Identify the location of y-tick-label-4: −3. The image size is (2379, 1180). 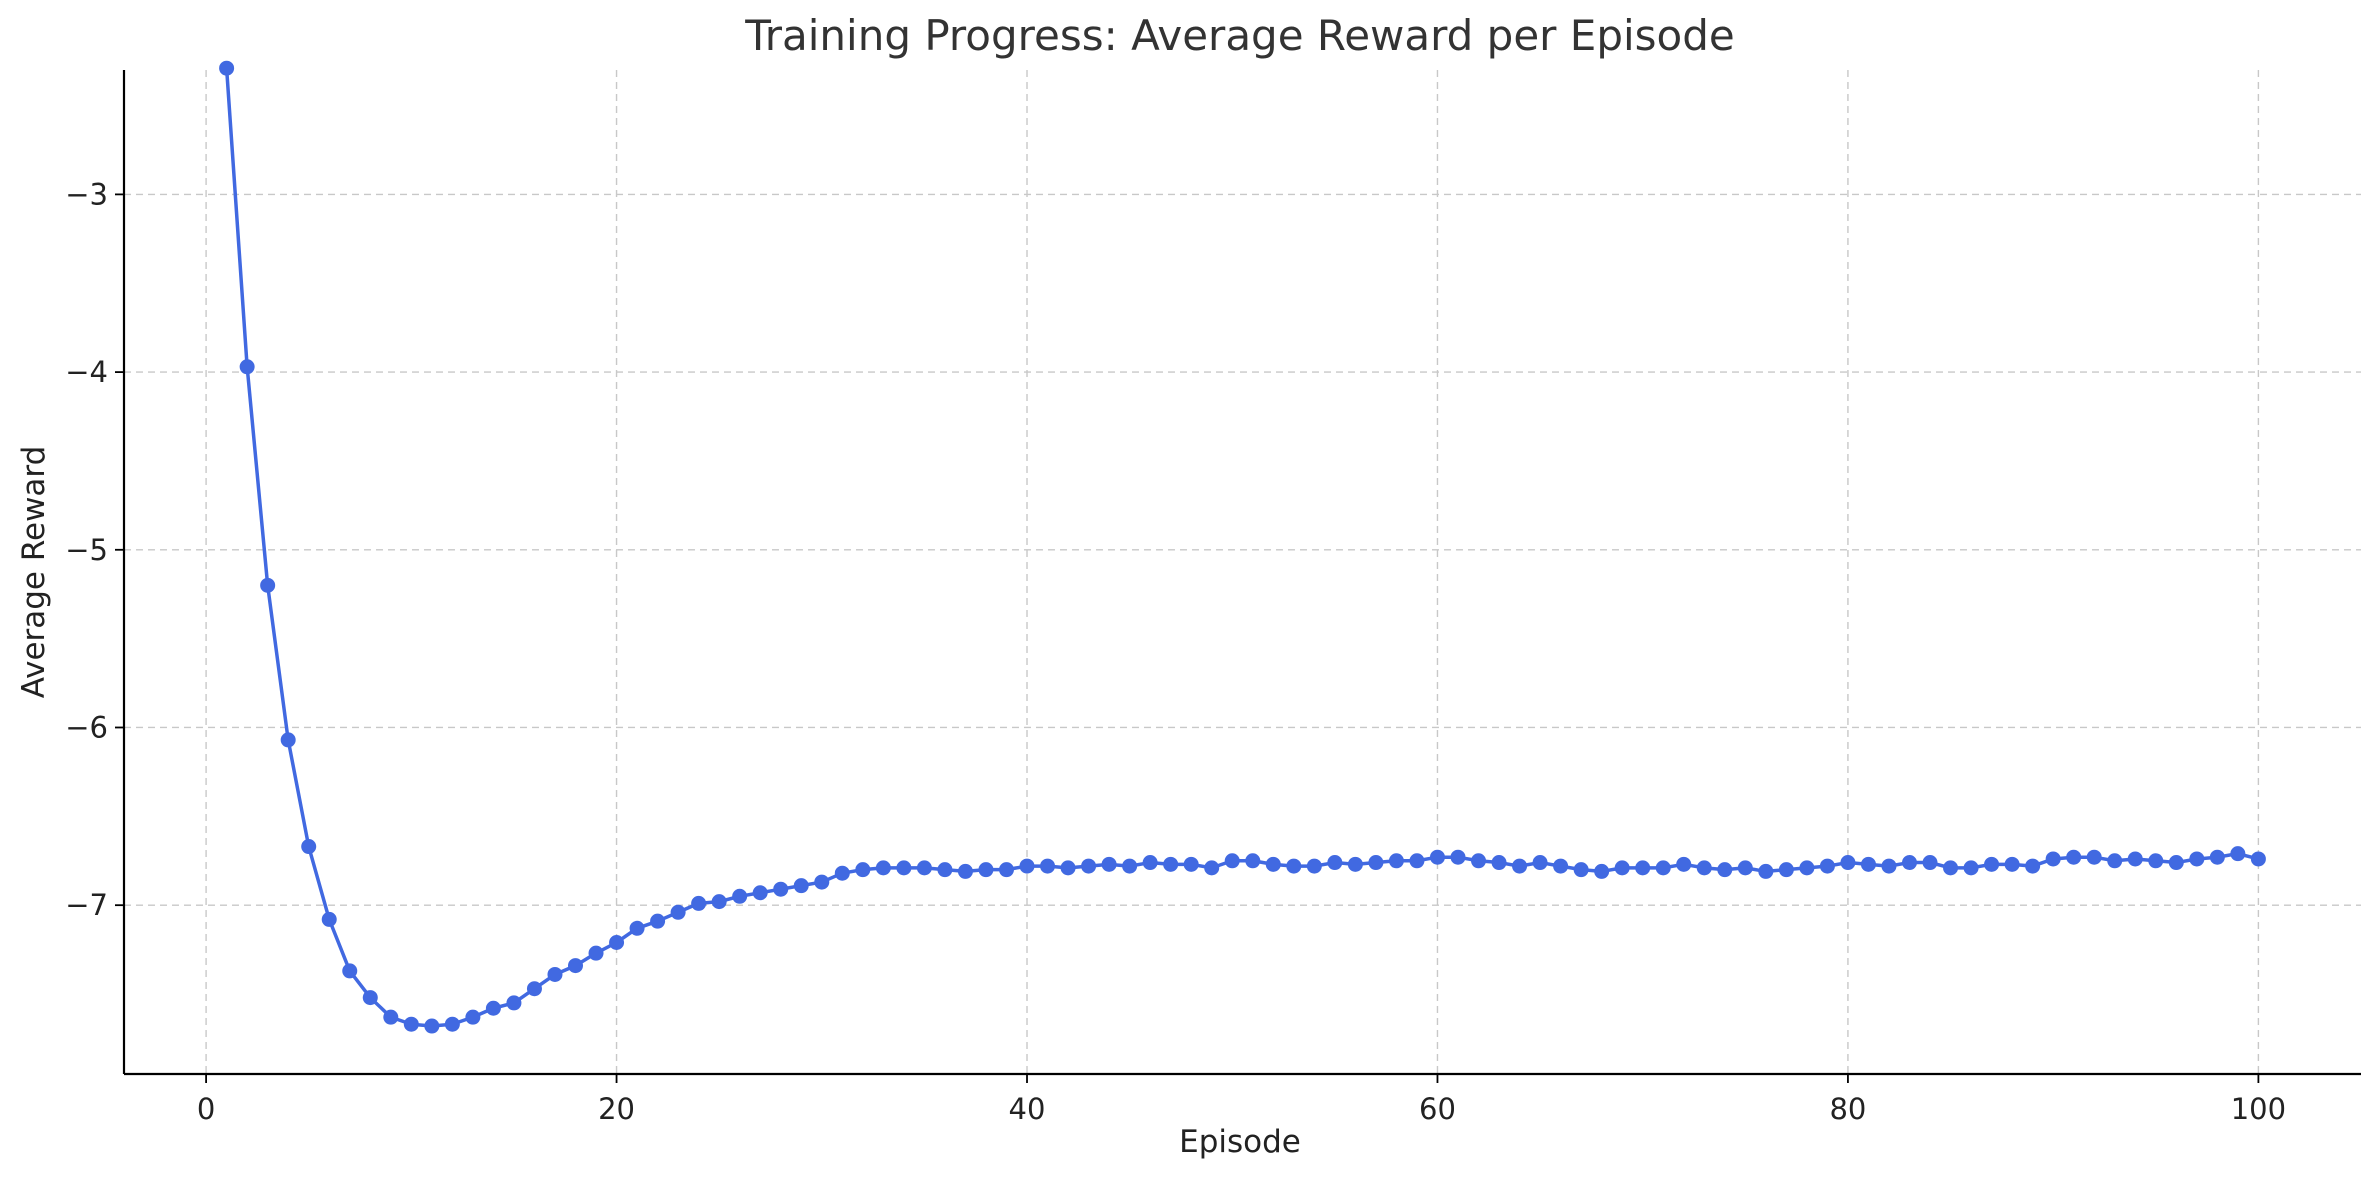
(86, 194).